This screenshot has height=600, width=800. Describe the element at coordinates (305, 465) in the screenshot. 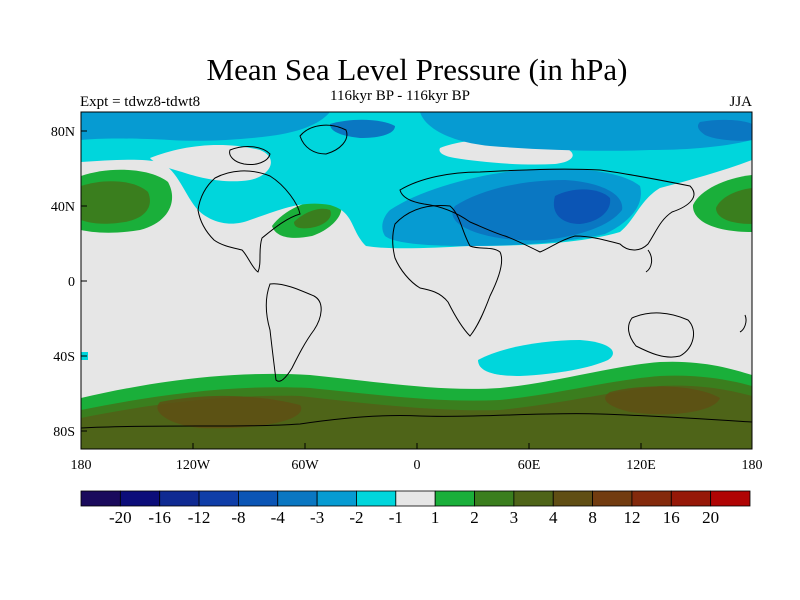

I see `lon-tick-label: 60W` at that location.